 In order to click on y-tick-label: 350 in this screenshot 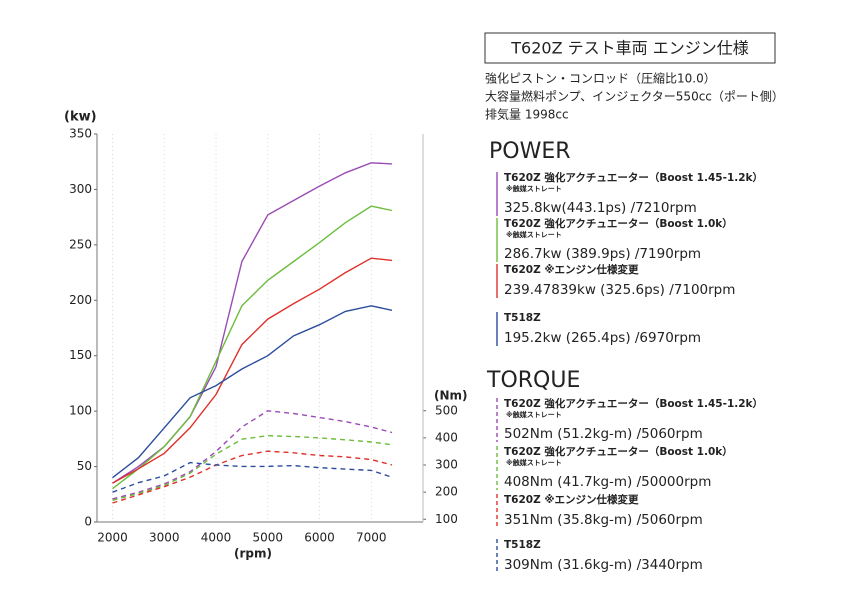, I will do `click(80, 134)`.